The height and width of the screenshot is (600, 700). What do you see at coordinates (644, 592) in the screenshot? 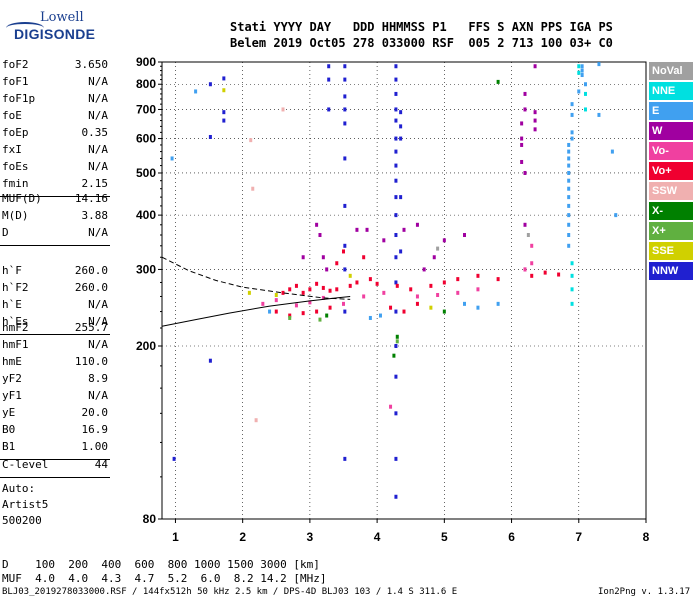
I see `footer-version: Ion2Png v. 1.3.17` at bounding box center [644, 592].